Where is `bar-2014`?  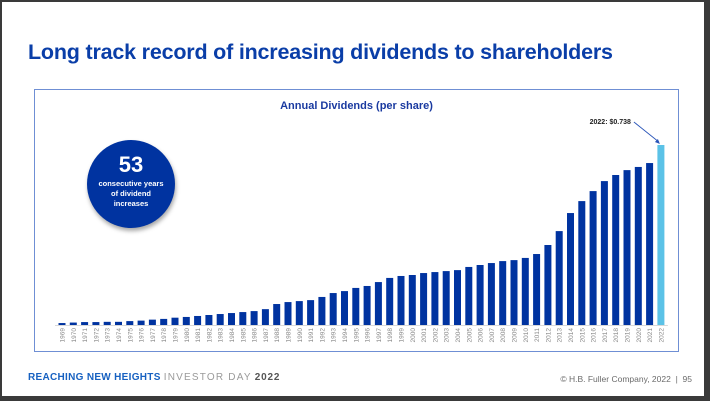 bar-2014 is located at coordinates (570, 269).